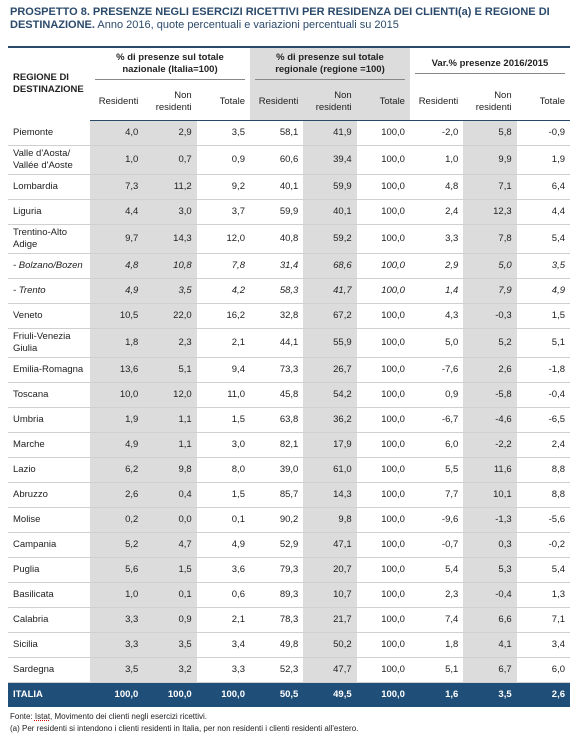  Describe the element at coordinates (289, 645) in the screenshot. I see `table-row: Sicilia 3,3 3,5 3,4 49,8 50,2 100,0 1,8 4,1 3,4` at that location.